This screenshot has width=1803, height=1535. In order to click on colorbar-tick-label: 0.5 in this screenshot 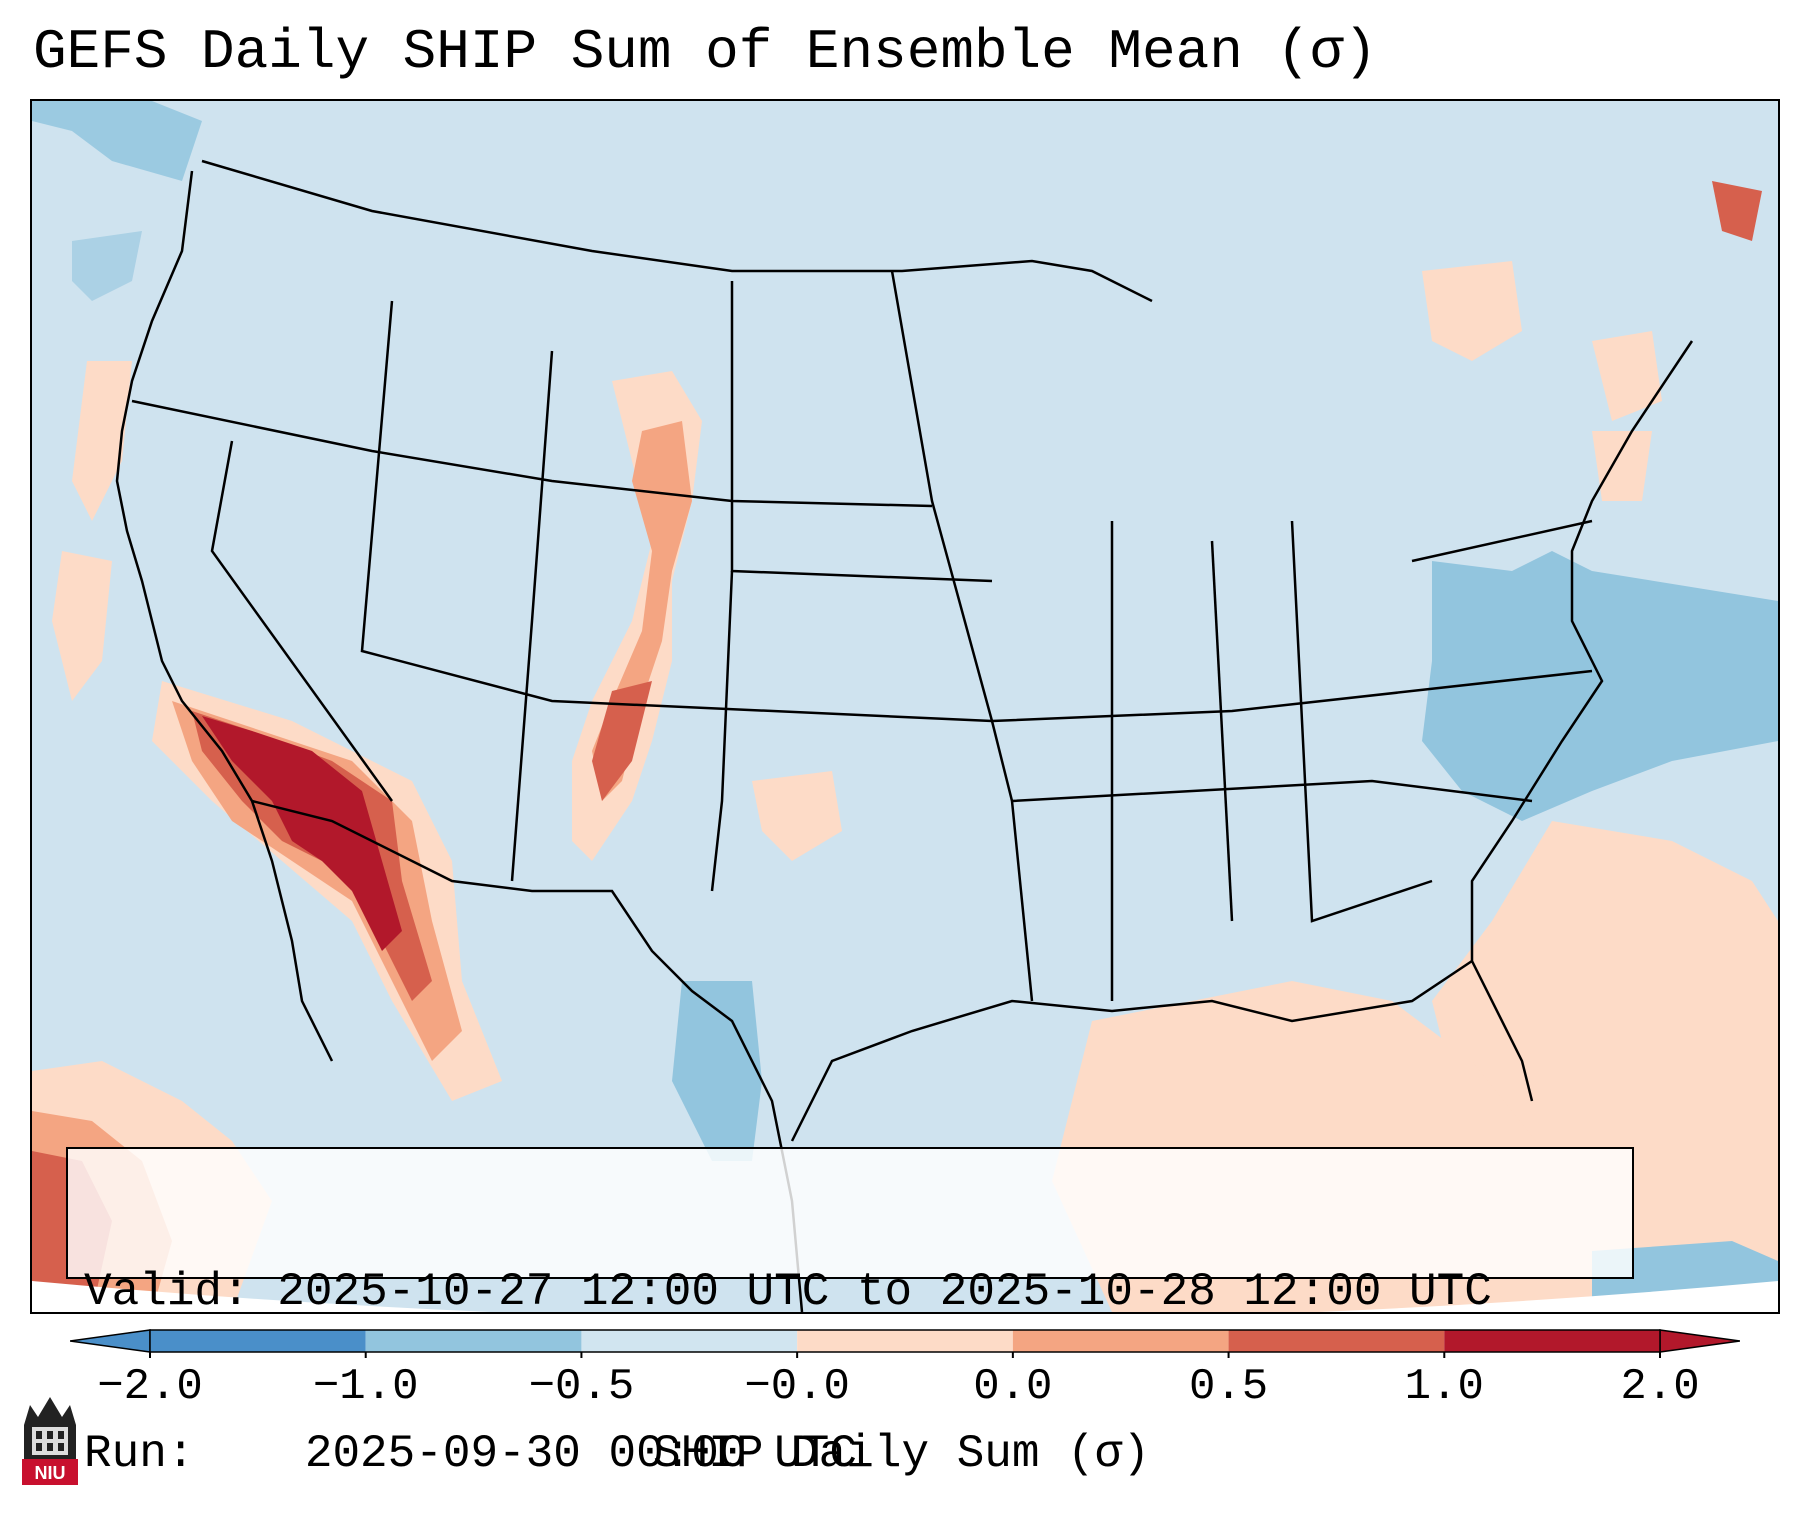, I will do `click(1228, 1387)`.